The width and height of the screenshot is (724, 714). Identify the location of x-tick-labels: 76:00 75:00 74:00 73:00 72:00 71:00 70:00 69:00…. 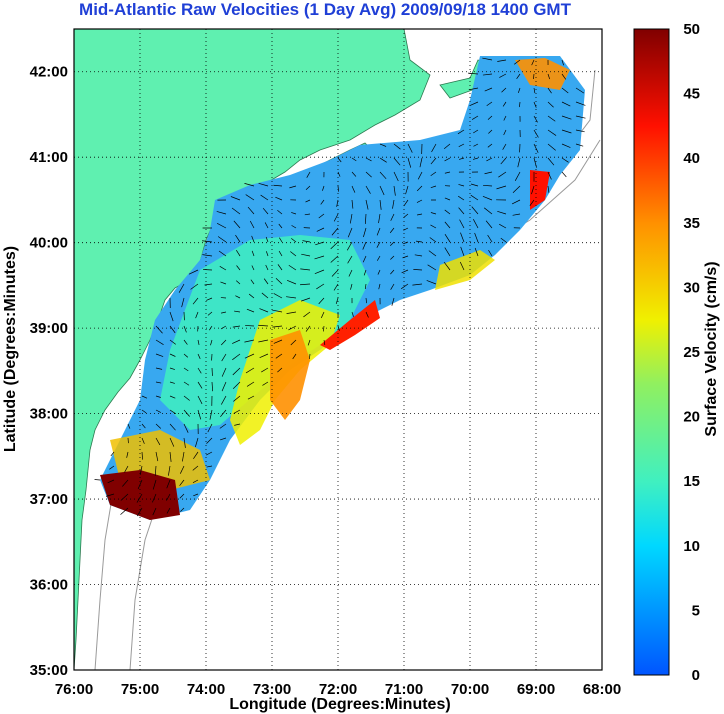
(338, 689).